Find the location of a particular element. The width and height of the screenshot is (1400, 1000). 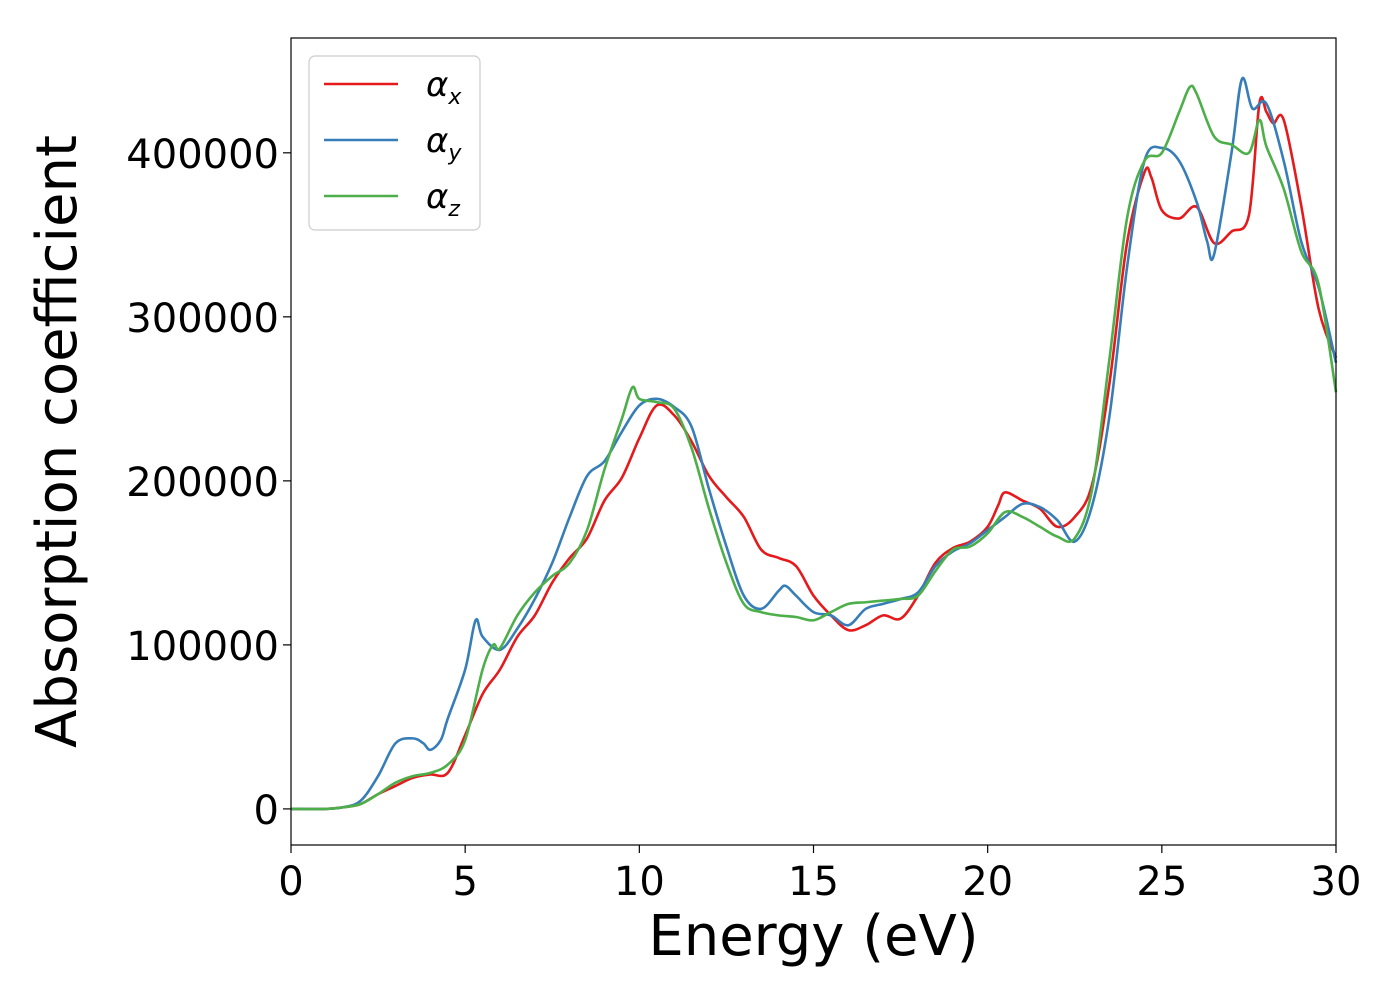

x-tick-label: 0 is located at coordinates (290, 882).